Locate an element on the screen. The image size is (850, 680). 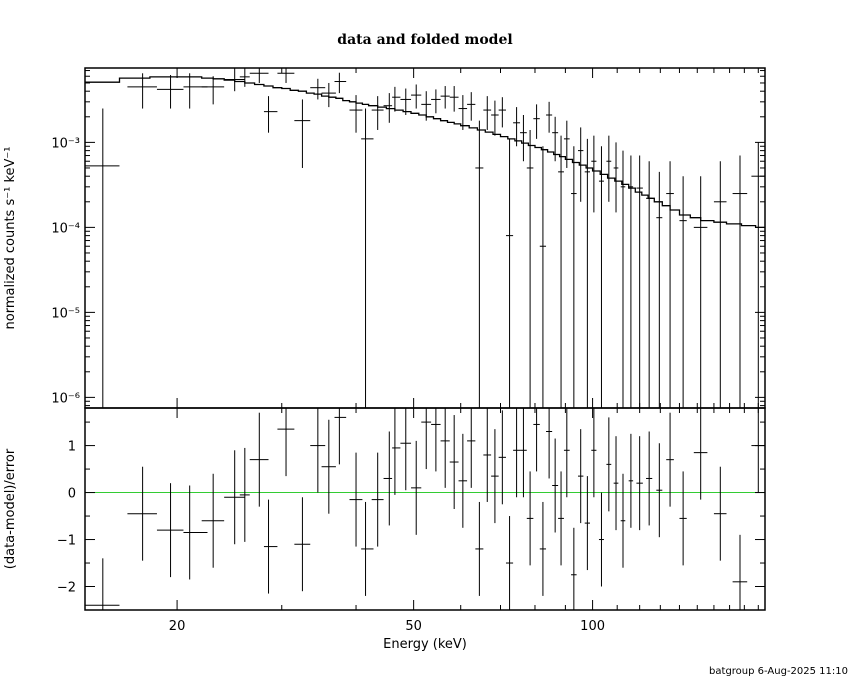
y-tick-label: 10⁻⁶ is located at coordinates (65, 398).